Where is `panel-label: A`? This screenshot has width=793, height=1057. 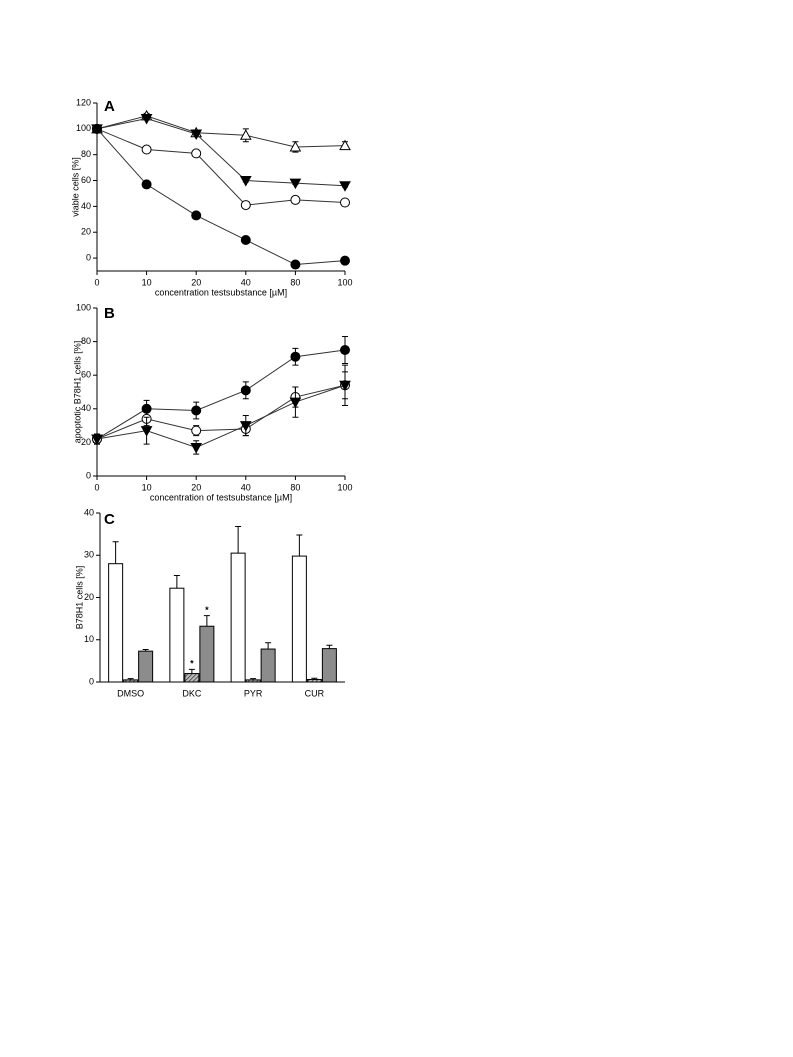
panel-label: A is located at coordinates (109, 106).